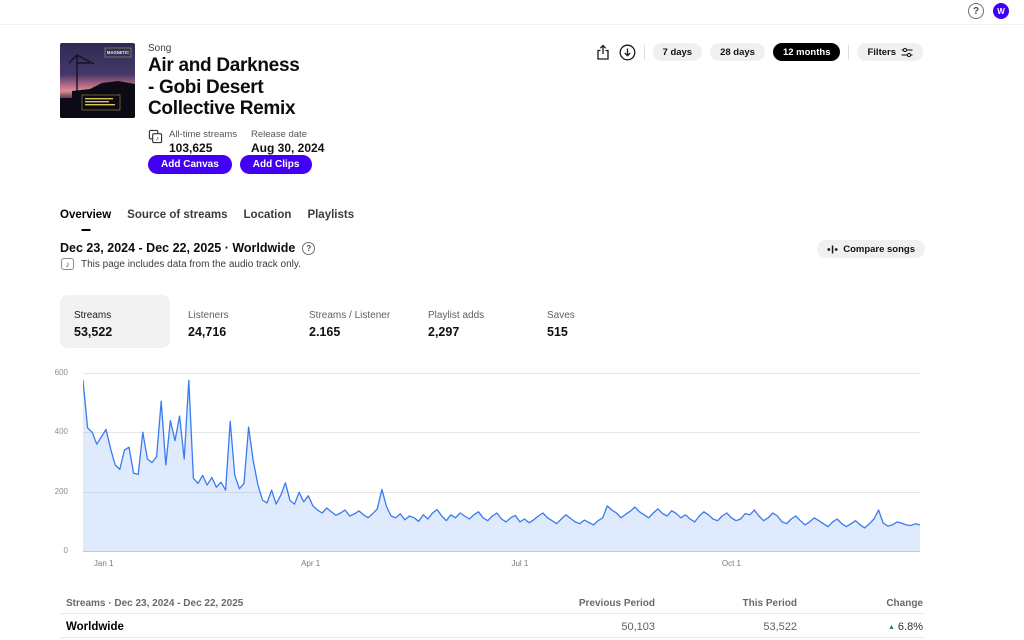 Image resolution: width=1024 pixels, height=640 pixels. What do you see at coordinates (881, 52) in the screenshot?
I see `filters-label: Filters` at bounding box center [881, 52].